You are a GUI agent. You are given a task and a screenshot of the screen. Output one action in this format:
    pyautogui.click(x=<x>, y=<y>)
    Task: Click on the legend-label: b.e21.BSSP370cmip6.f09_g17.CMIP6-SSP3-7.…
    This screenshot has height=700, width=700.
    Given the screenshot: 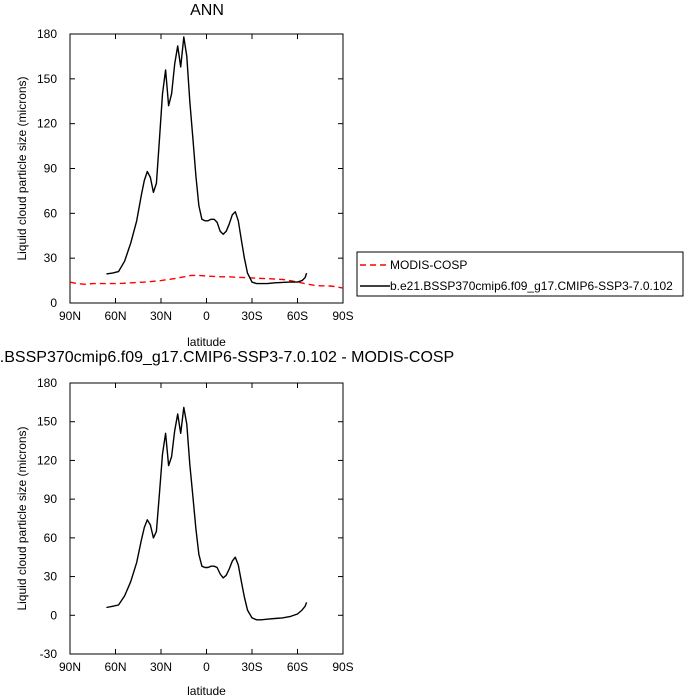 What is the action you would take?
    pyautogui.click(x=531, y=286)
    